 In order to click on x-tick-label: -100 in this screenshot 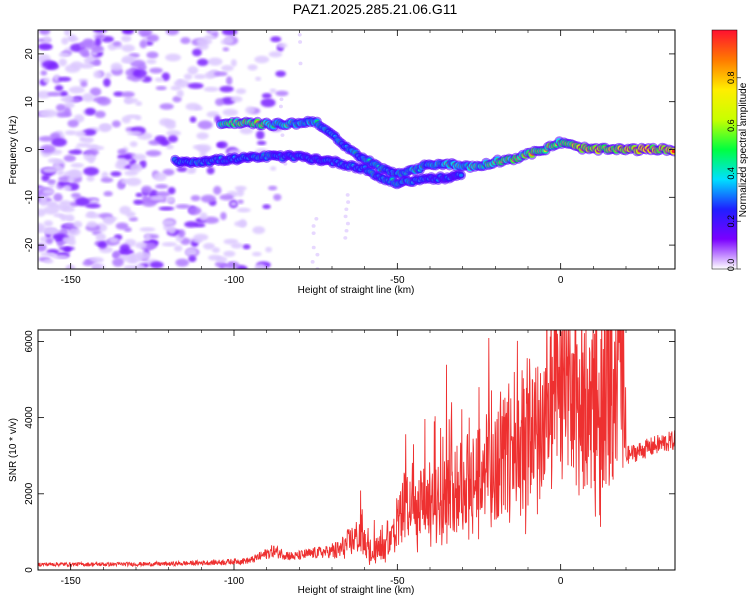, I will do `click(234, 280)`.